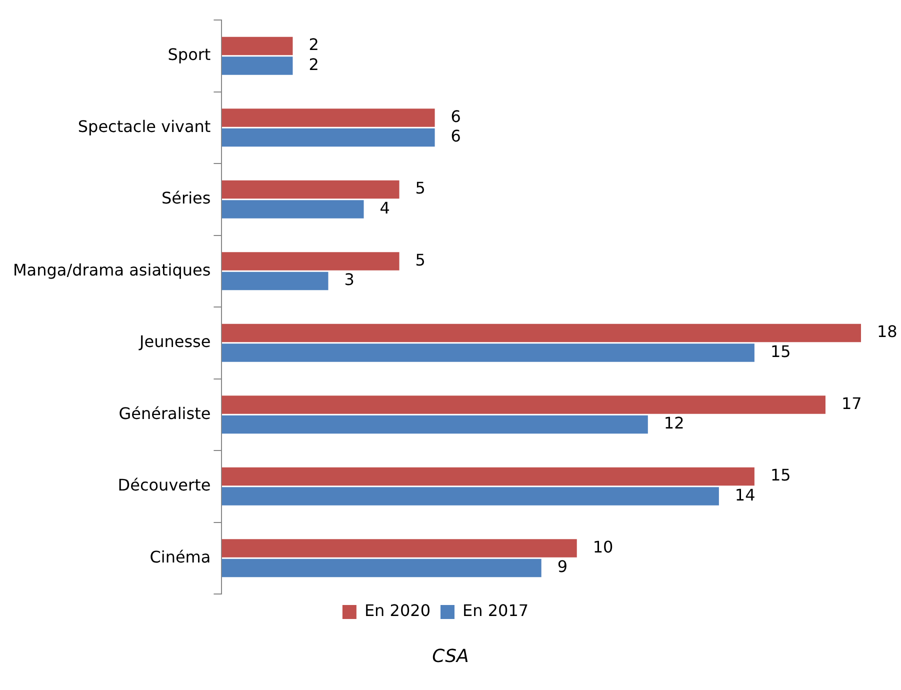 This screenshot has width=901, height=690. I want to click on y-tick-label: Découverte, so click(164, 485).